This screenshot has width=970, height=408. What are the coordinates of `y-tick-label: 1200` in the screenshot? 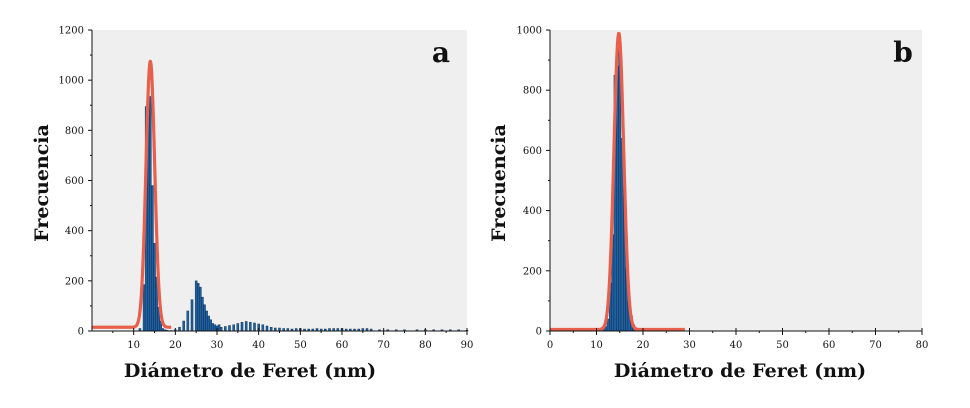 It's located at (71, 31).